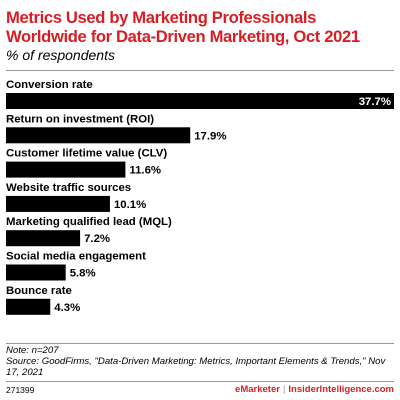 This screenshot has height=400, width=400. Describe the element at coordinates (20, 390) in the screenshot. I see `chart-id: 271399` at that location.